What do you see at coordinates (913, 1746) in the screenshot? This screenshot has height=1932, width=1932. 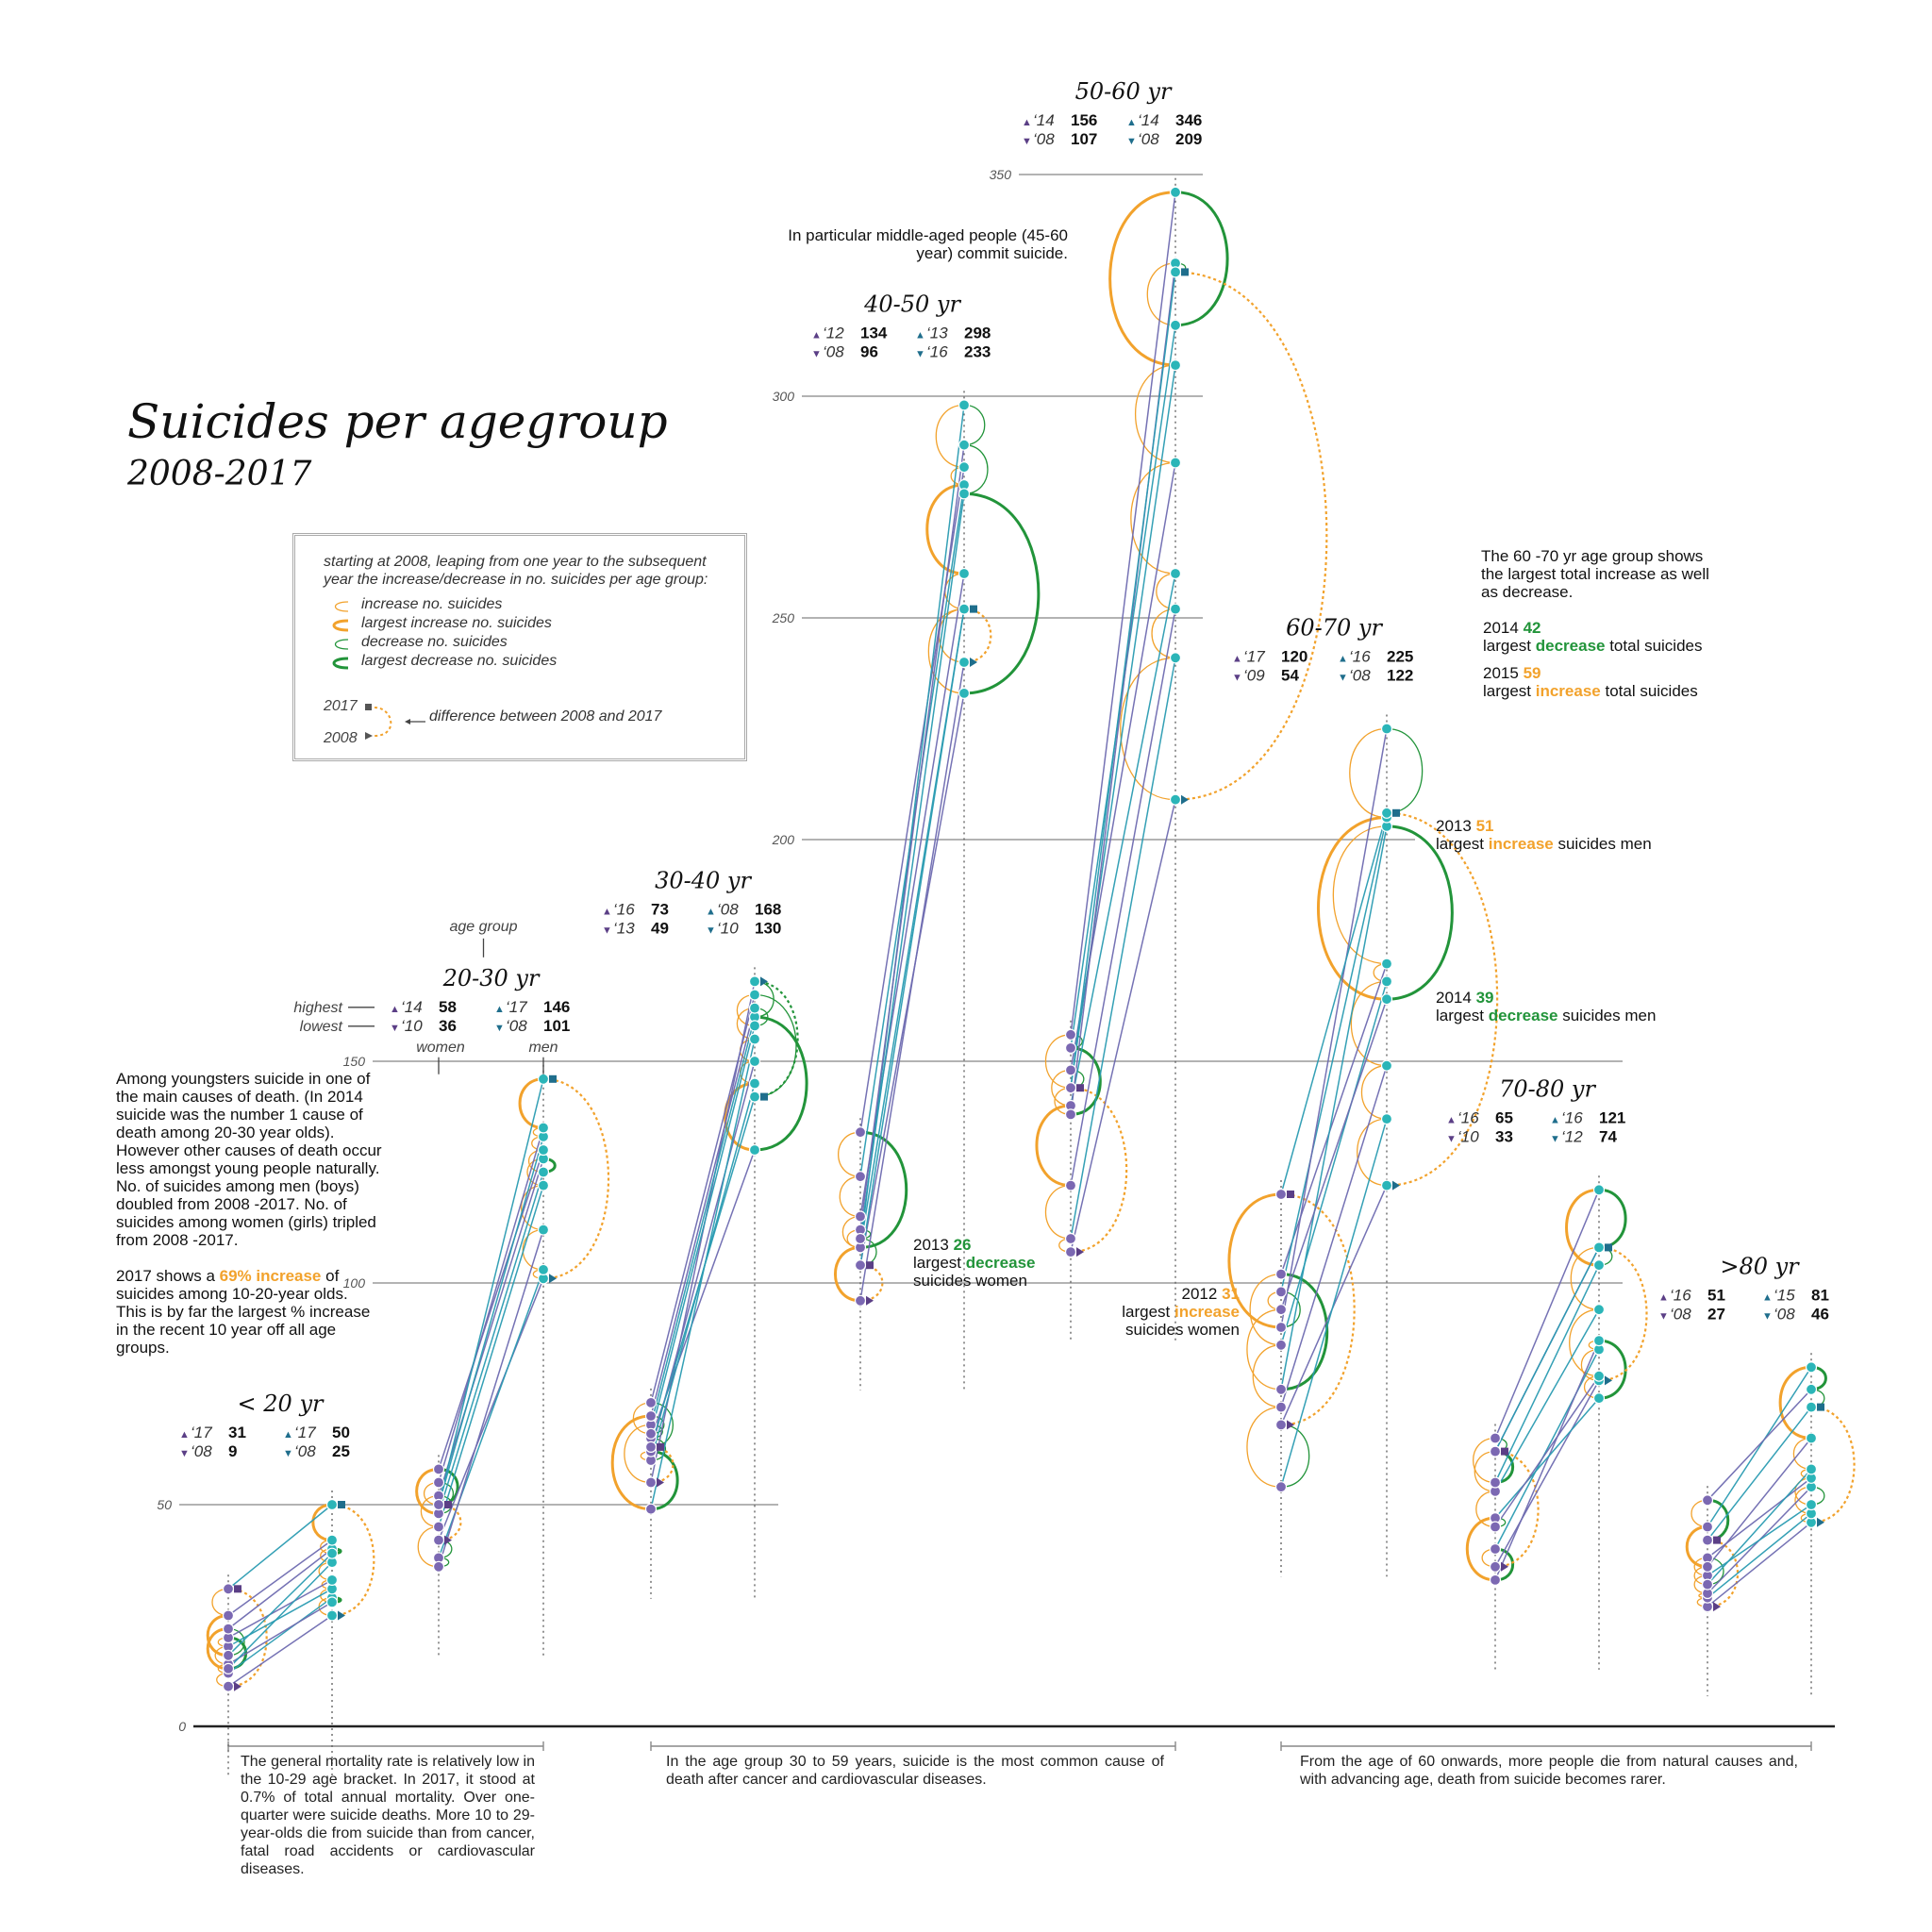 I see `footnote-bracket` at bounding box center [913, 1746].